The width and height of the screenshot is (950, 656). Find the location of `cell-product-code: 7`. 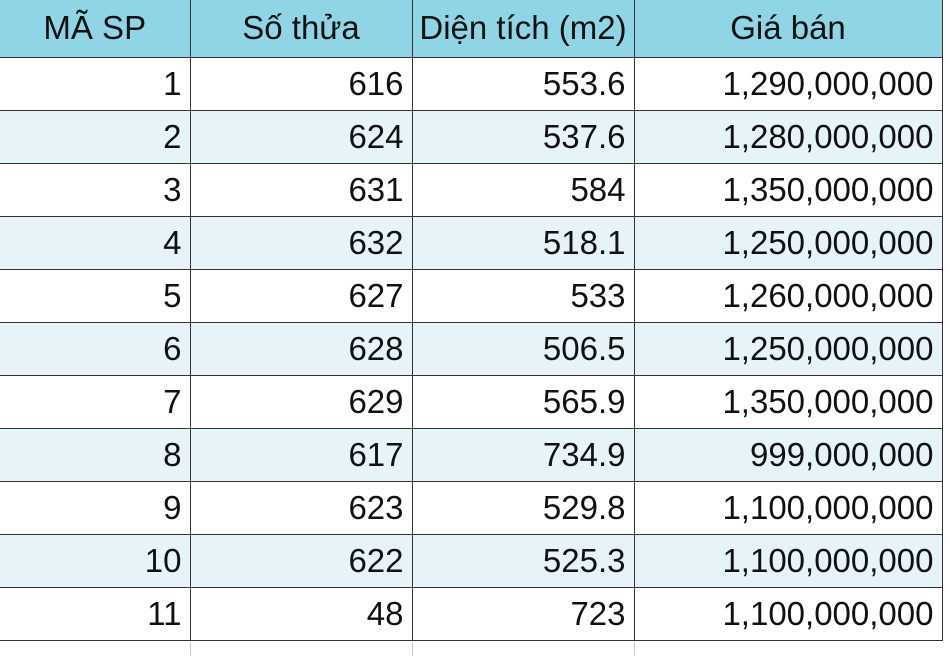

cell-product-code: 7 is located at coordinates (95, 402).